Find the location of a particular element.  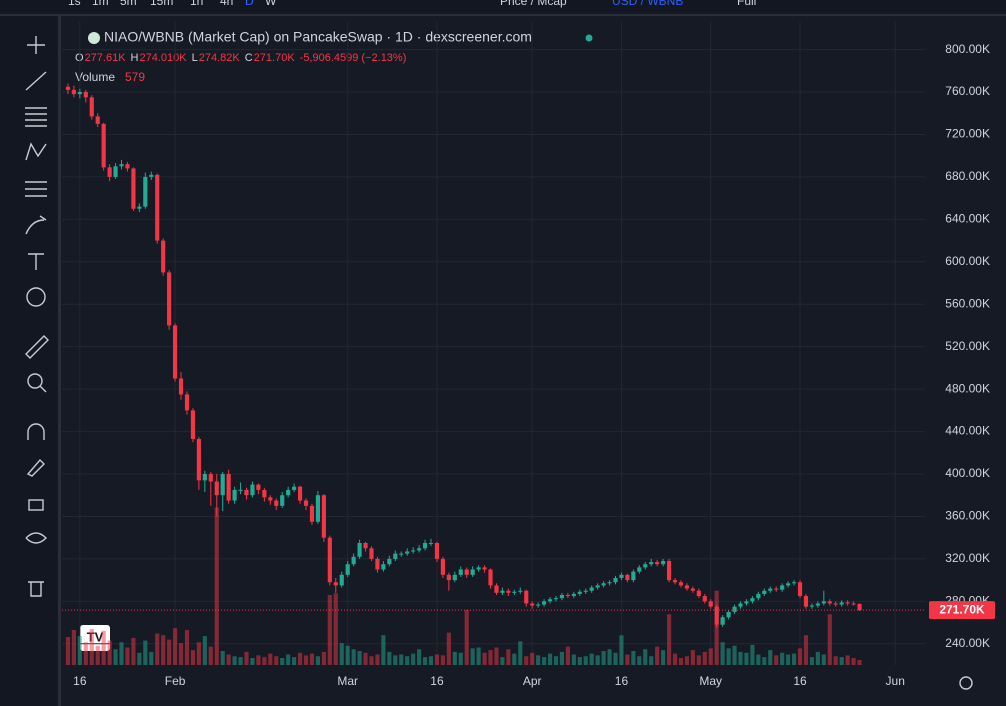

x-tick-label: 16 is located at coordinates (80, 681).